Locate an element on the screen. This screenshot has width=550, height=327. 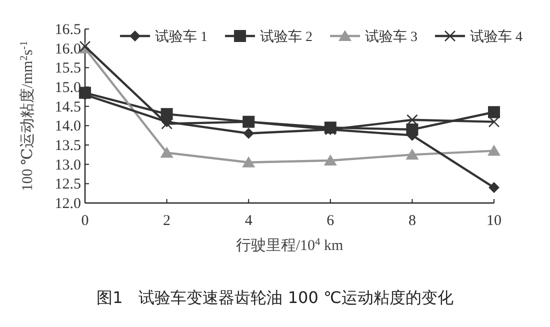
y-tick-label: 16.0 is located at coordinates (67, 49).